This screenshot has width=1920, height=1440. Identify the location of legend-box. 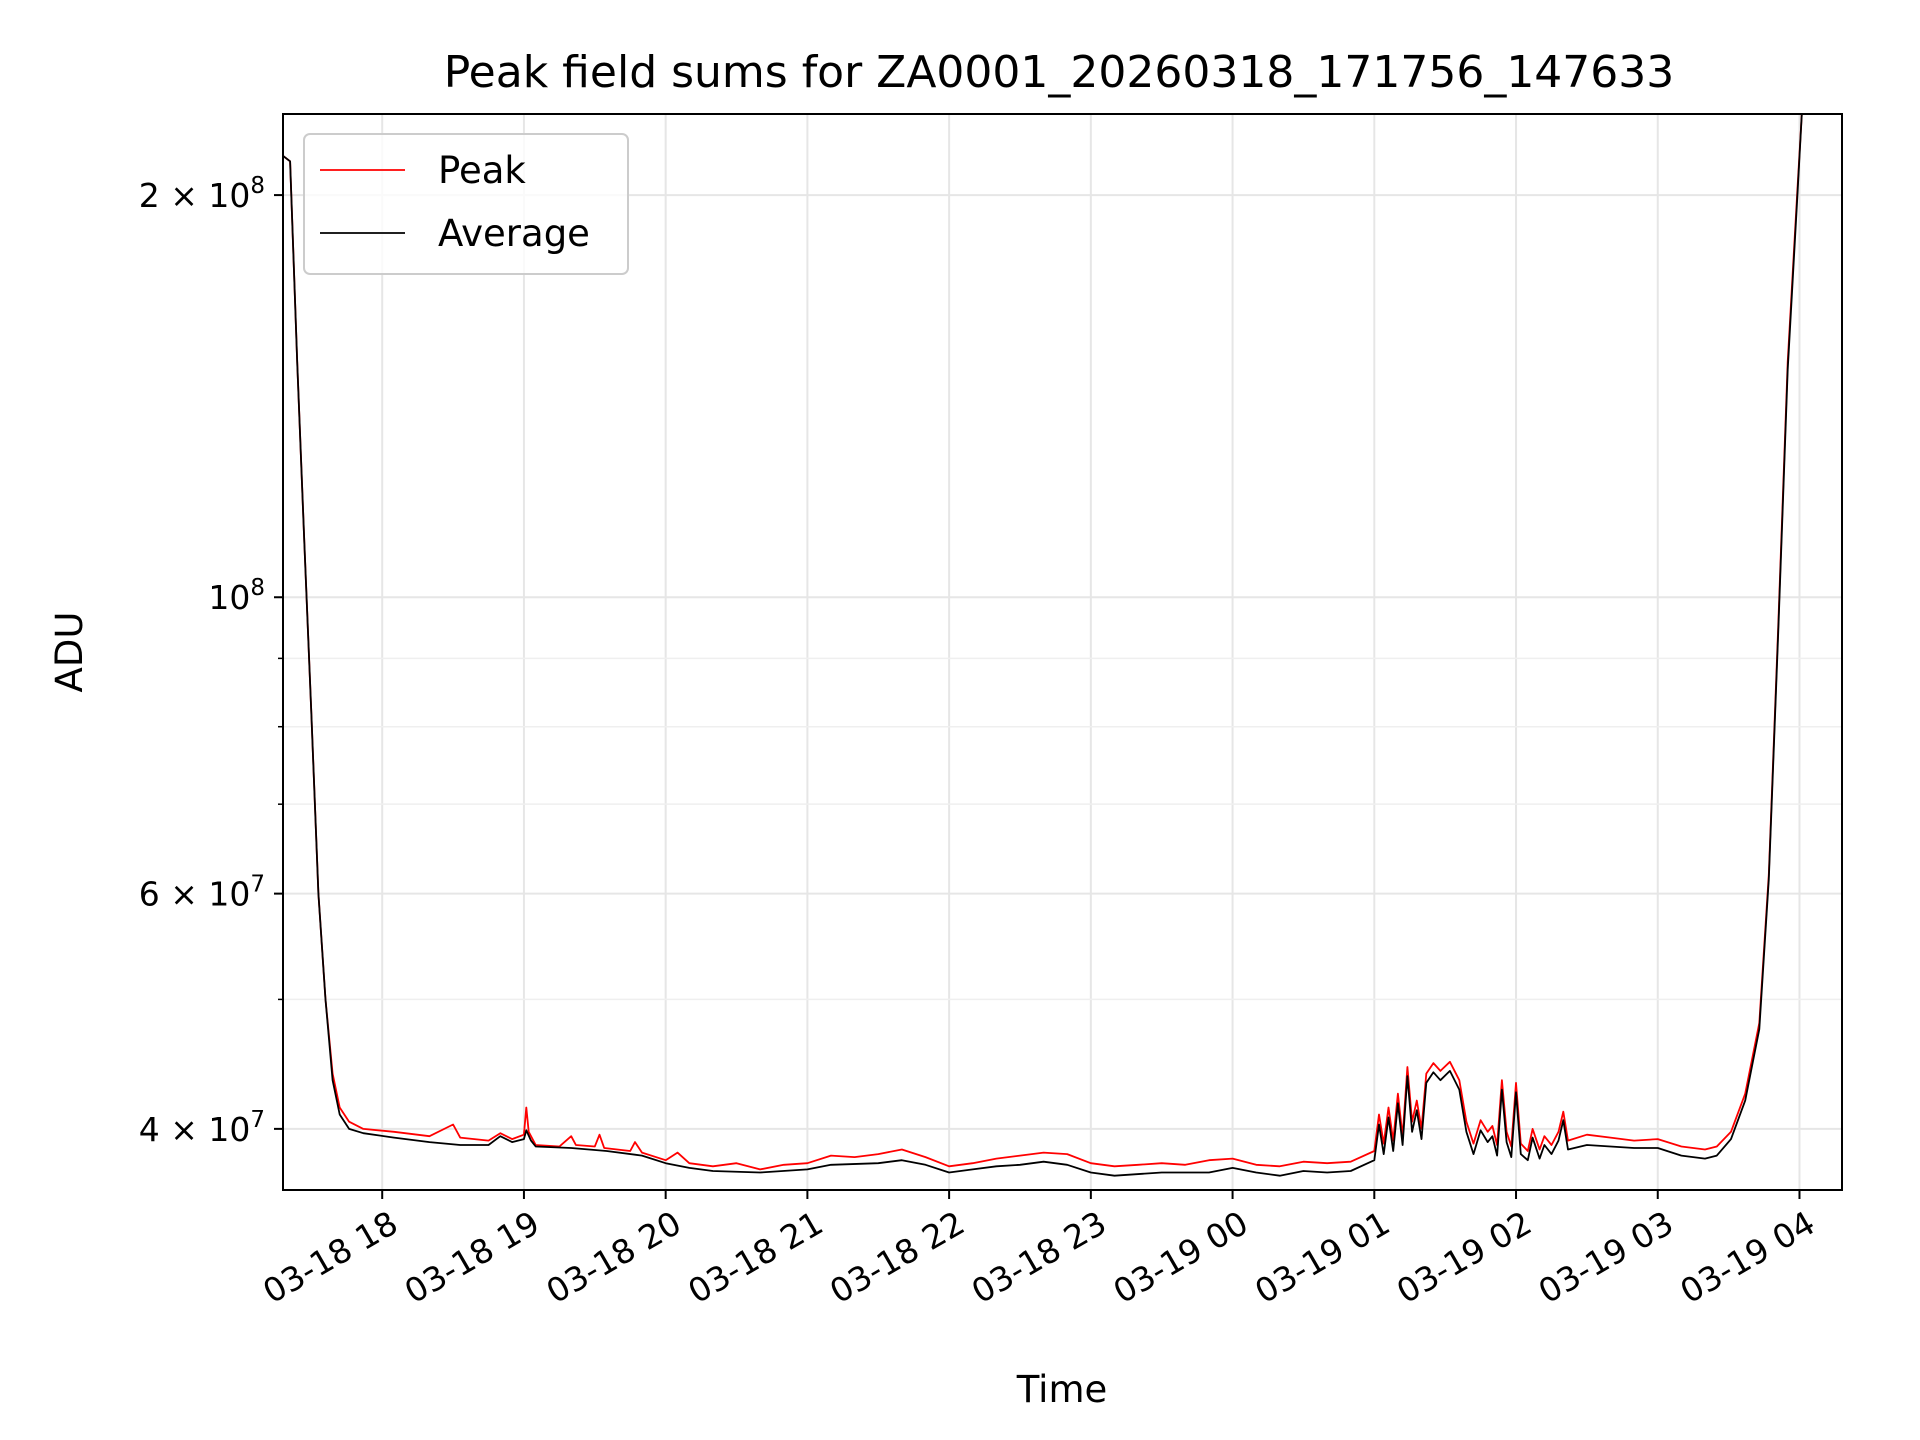
(466, 204).